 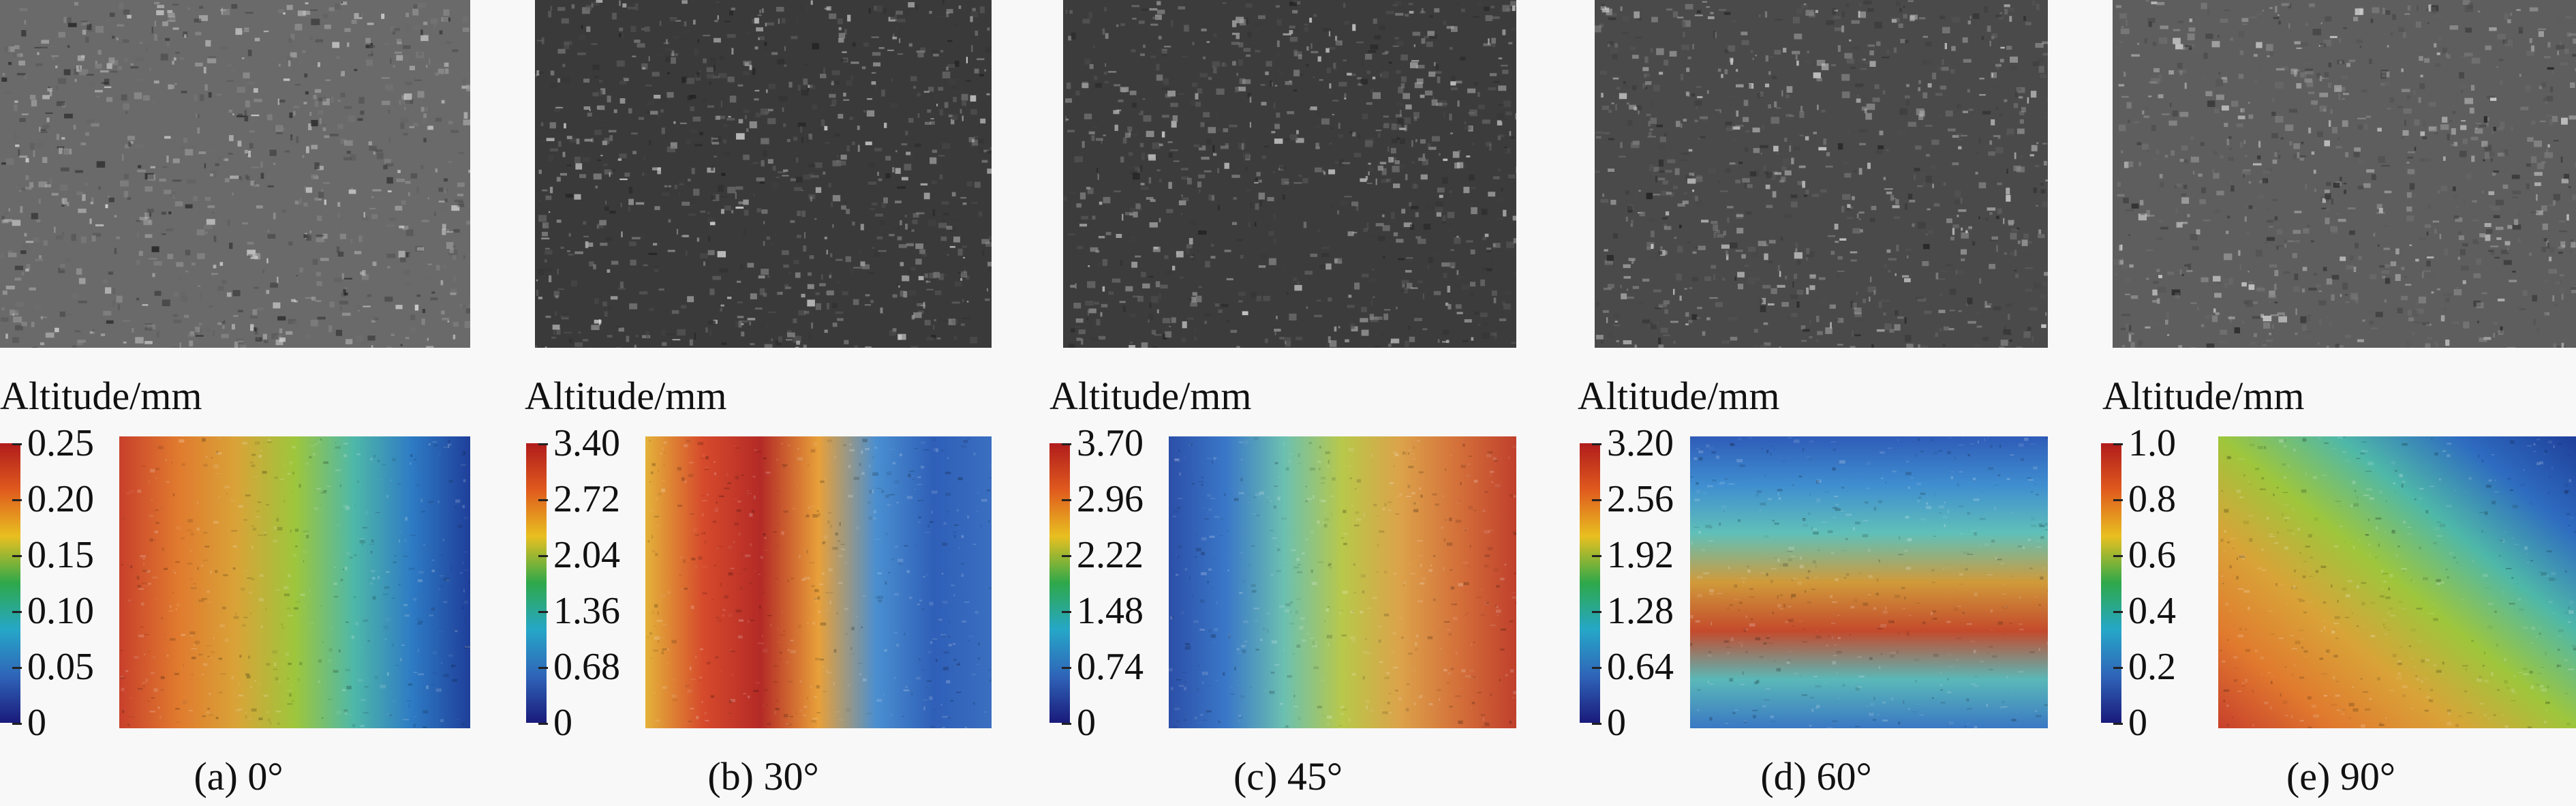 What do you see at coordinates (1103, 667) in the screenshot?
I see `colorbar-tick-label: 0.74` at bounding box center [1103, 667].